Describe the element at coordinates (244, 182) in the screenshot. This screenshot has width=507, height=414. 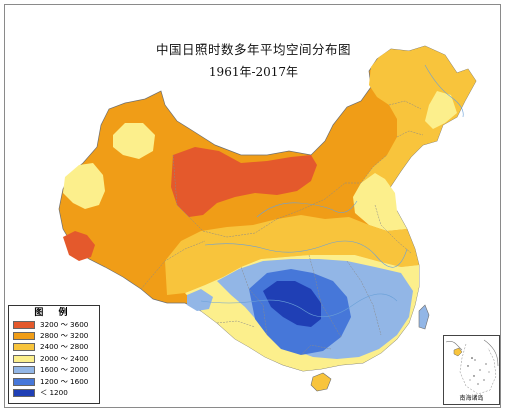
I see `region-inner-mongolia-high` at that location.